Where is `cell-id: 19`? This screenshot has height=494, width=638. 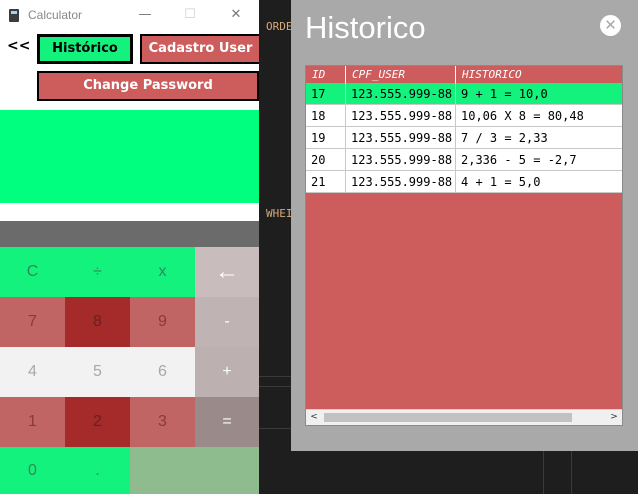
cell-id: 19 is located at coordinates (326, 138).